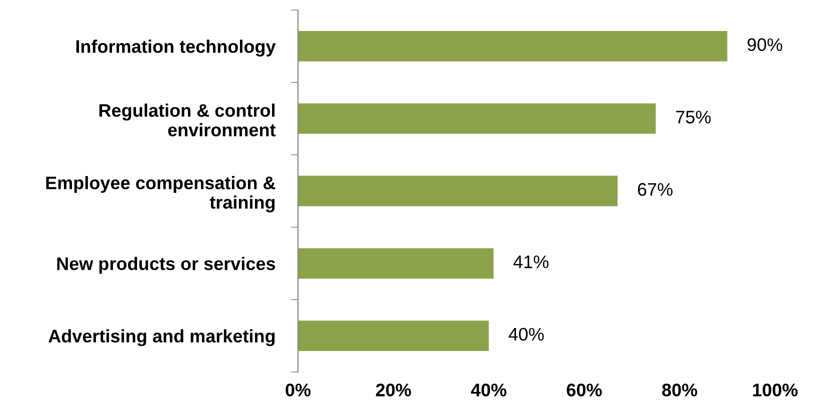 The image size is (835, 411). I want to click on y-tick-label: Regulation & control environment, so click(187, 120).